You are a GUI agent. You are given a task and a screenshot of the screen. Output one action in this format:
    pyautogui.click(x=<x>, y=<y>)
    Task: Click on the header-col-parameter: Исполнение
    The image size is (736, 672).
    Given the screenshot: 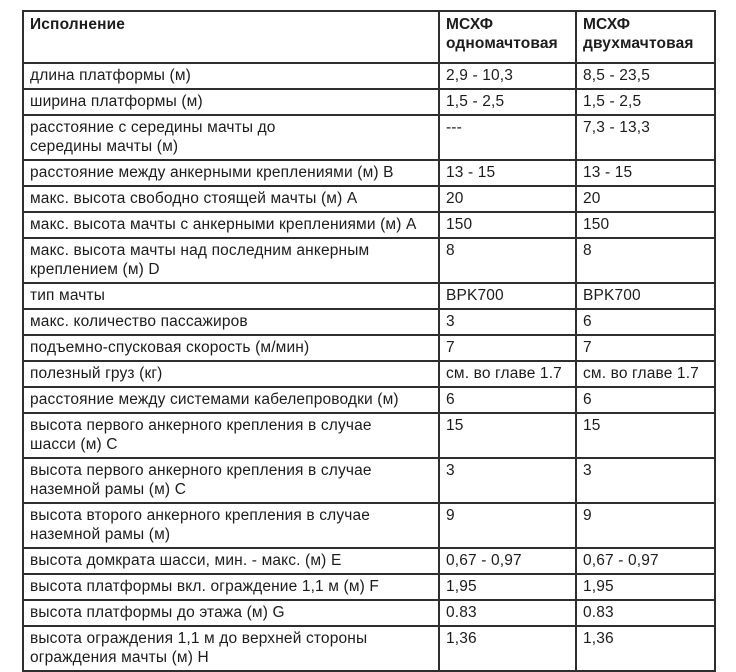 What is the action you would take?
    pyautogui.click(x=231, y=37)
    